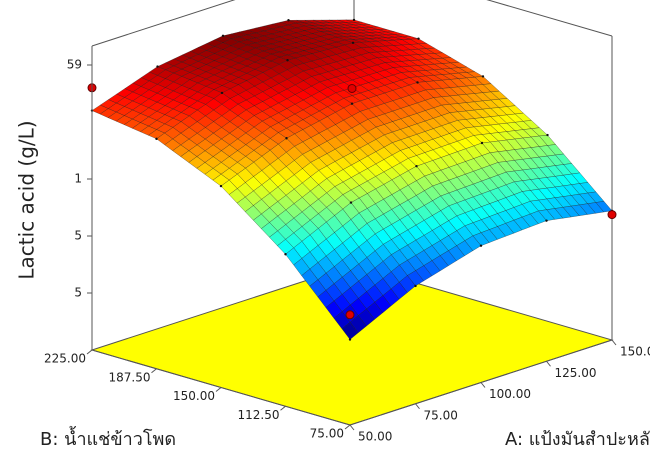 This screenshot has height=450, width=650. Describe the element at coordinates (259, 415) in the screenshot. I see `y-tick-label: 112.50` at that location.